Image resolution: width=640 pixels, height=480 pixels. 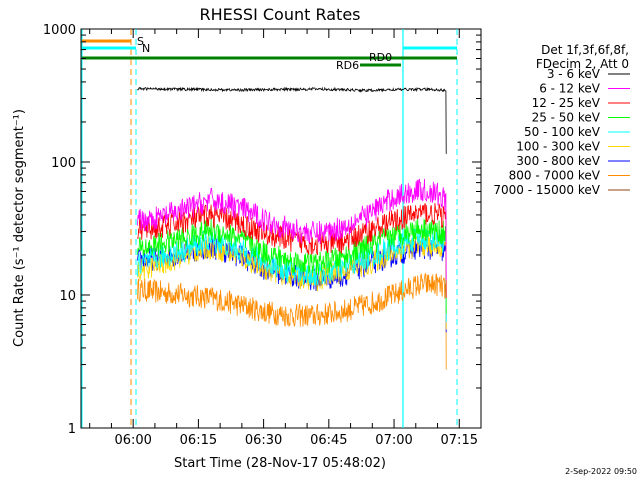 I want to click on legend-entry-6: 300 - 800 keV, so click(x=558, y=161).